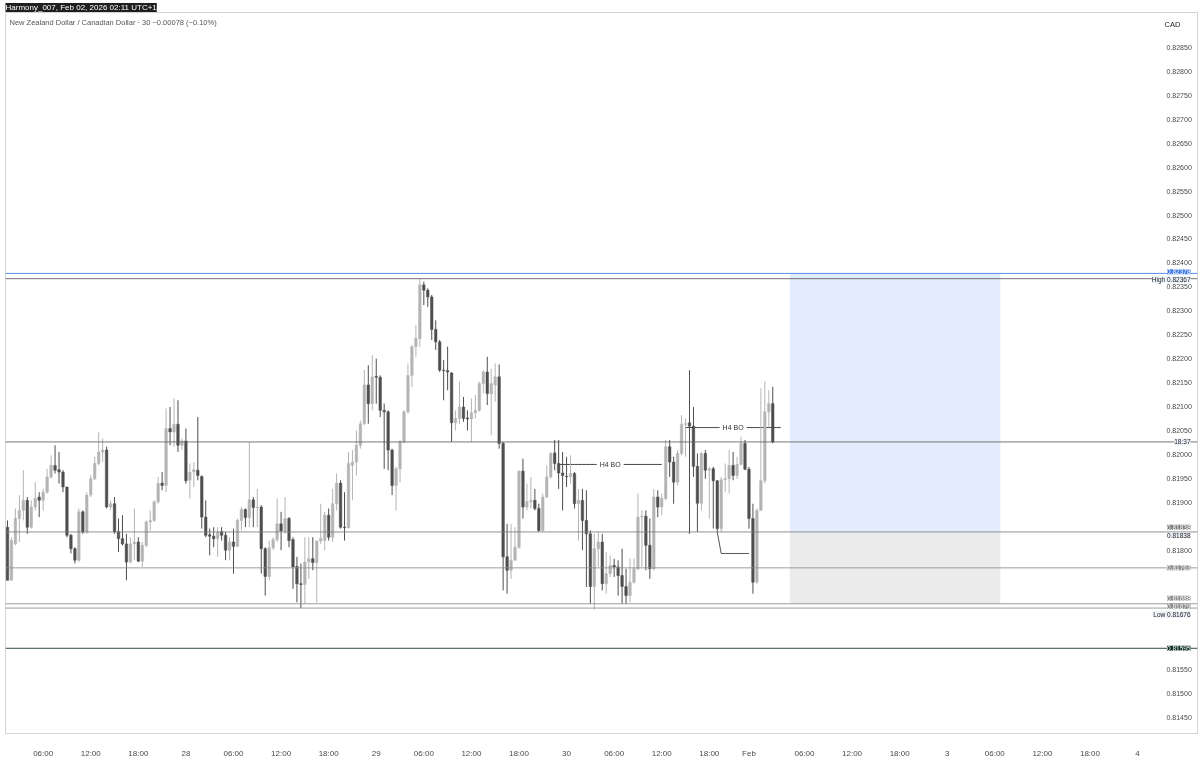 This screenshot has height=784, width=1200. Describe the element at coordinates (81, 7) in the screenshot. I see `text: Harmony_007, Feb 02, 2026 02:11 UTC+1` at that location.